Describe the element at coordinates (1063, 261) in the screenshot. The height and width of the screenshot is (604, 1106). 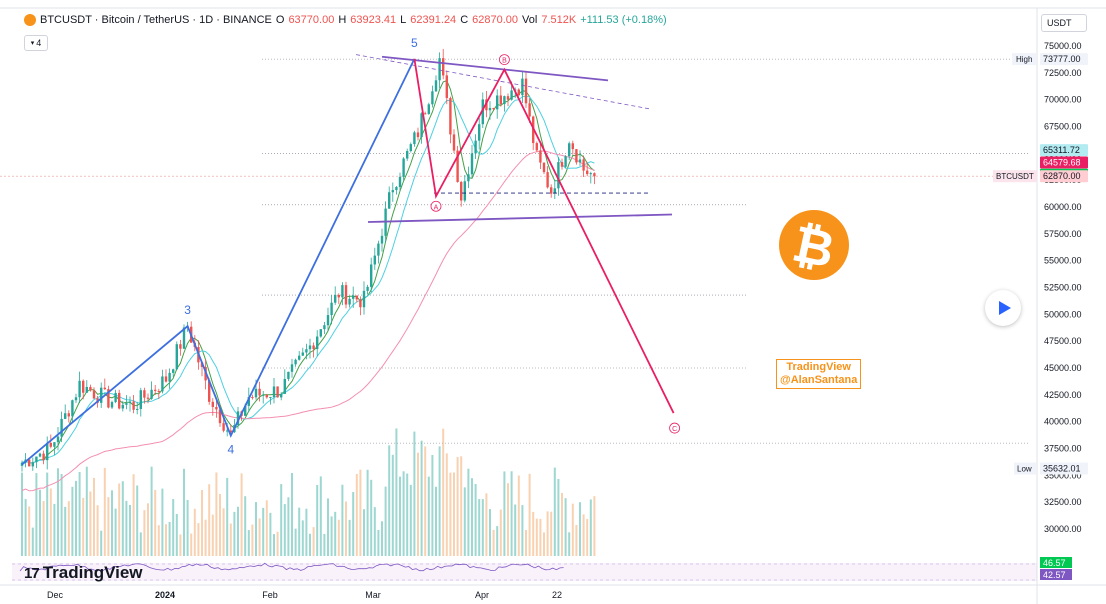
I see `y-tick-label: 55000.00` at that location.